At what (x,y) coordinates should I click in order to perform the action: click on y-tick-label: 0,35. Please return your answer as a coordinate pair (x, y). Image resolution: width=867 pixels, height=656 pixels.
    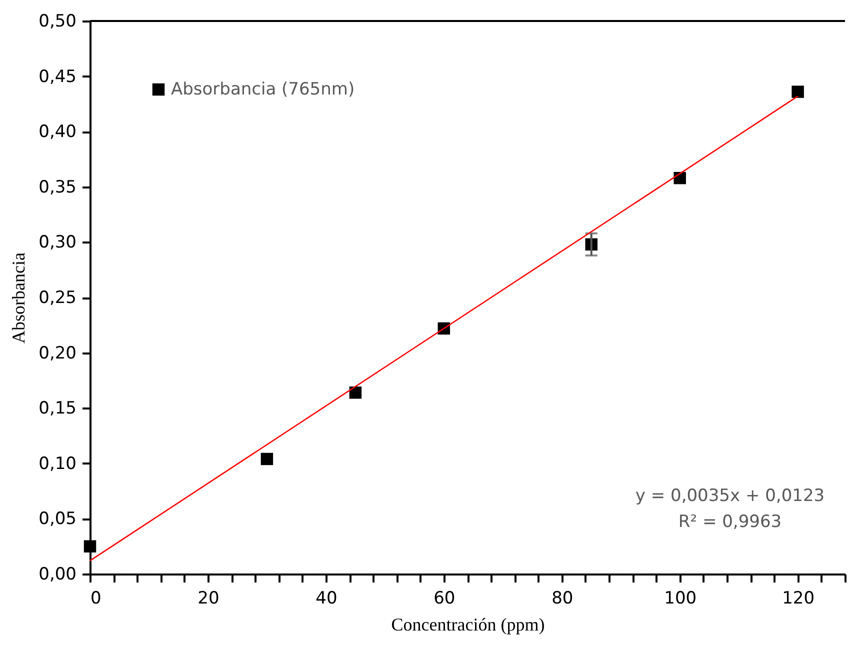
    Looking at the image, I should click on (57, 187).